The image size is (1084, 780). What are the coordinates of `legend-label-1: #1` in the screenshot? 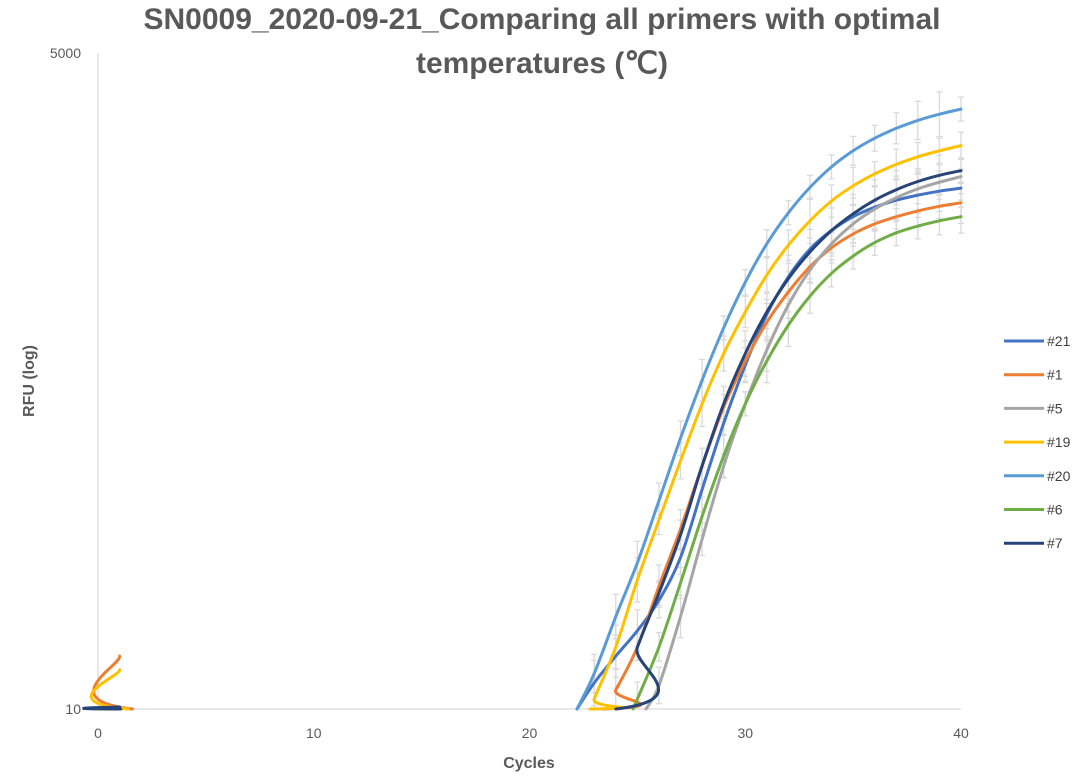 It's located at (1055, 375).